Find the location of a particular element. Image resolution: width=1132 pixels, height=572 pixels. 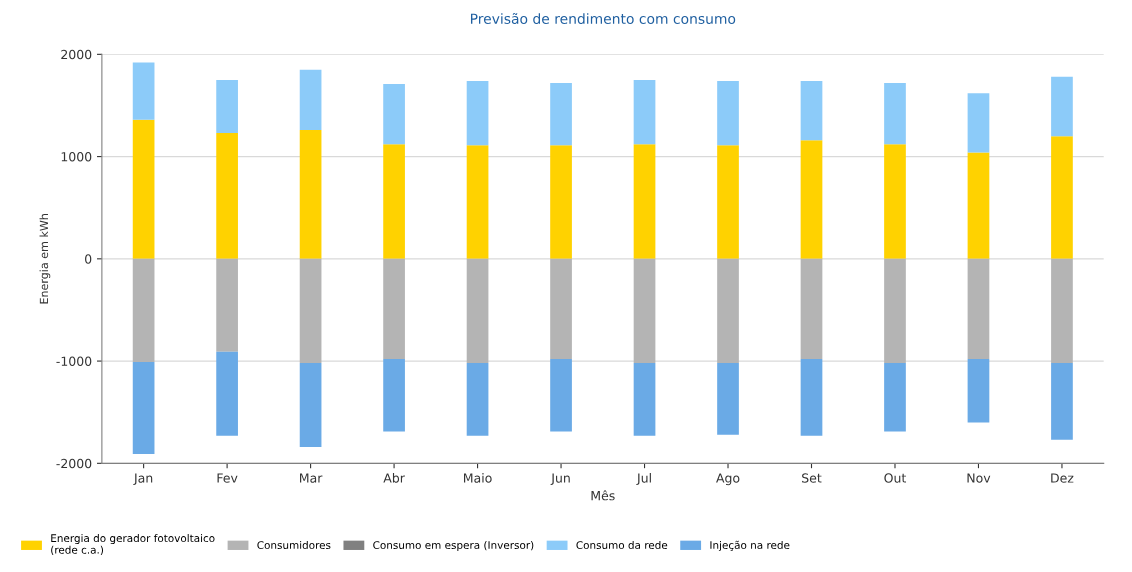

x-tick-label: Jul is located at coordinates (643, 479).